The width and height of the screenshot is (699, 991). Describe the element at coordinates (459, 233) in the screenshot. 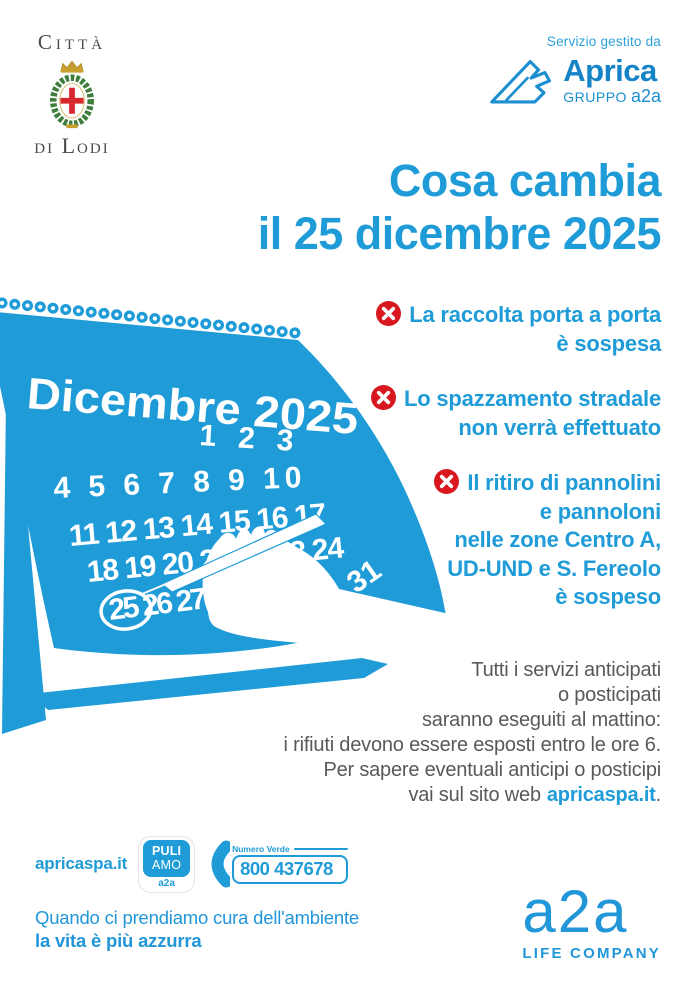

I see `page-title-line2: il 25 dicembre 2025` at that location.